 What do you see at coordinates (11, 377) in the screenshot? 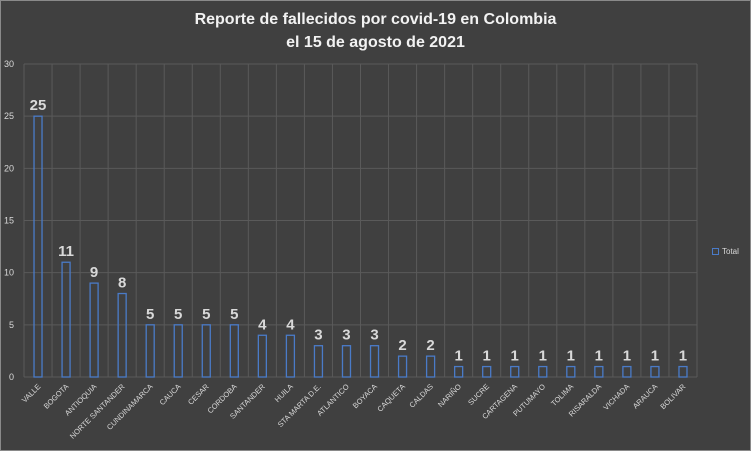
I see `y-tick-label: 0` at bounding box center [11, 377].